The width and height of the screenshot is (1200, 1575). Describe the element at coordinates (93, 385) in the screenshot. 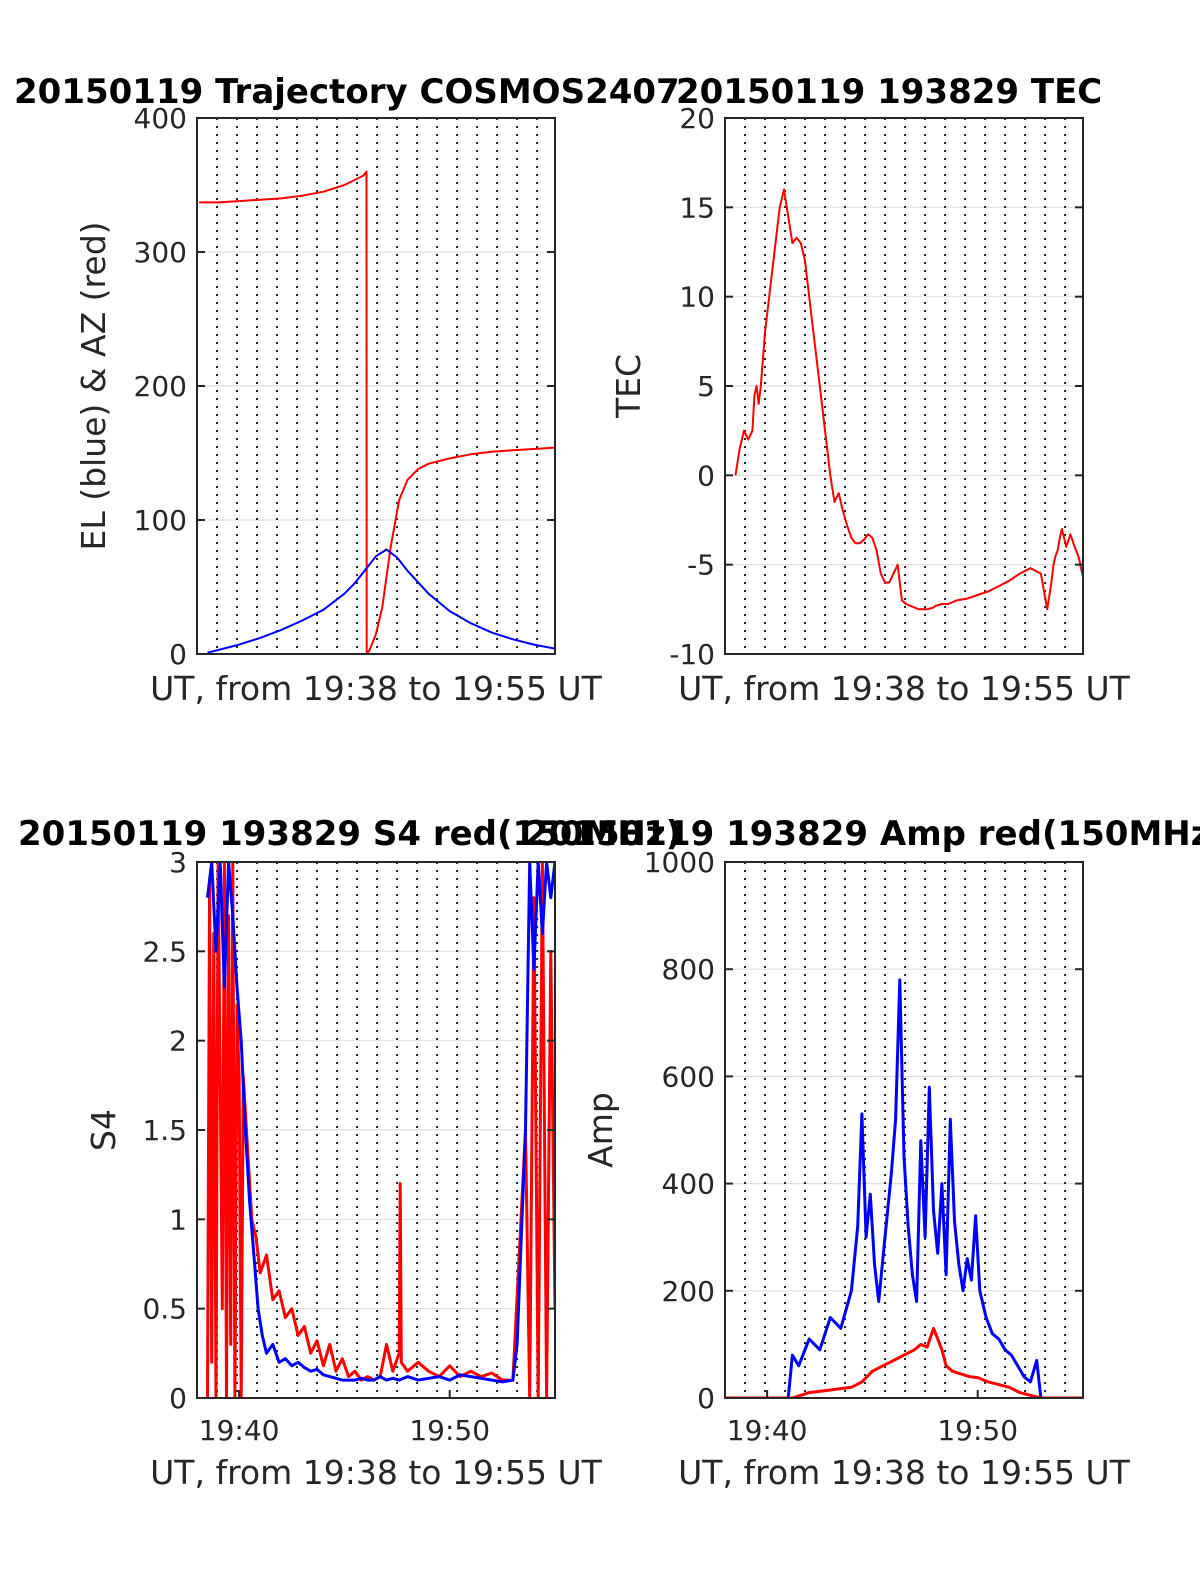

I see `y-axis-label: EL (blue) & AZ (red)` at that location.